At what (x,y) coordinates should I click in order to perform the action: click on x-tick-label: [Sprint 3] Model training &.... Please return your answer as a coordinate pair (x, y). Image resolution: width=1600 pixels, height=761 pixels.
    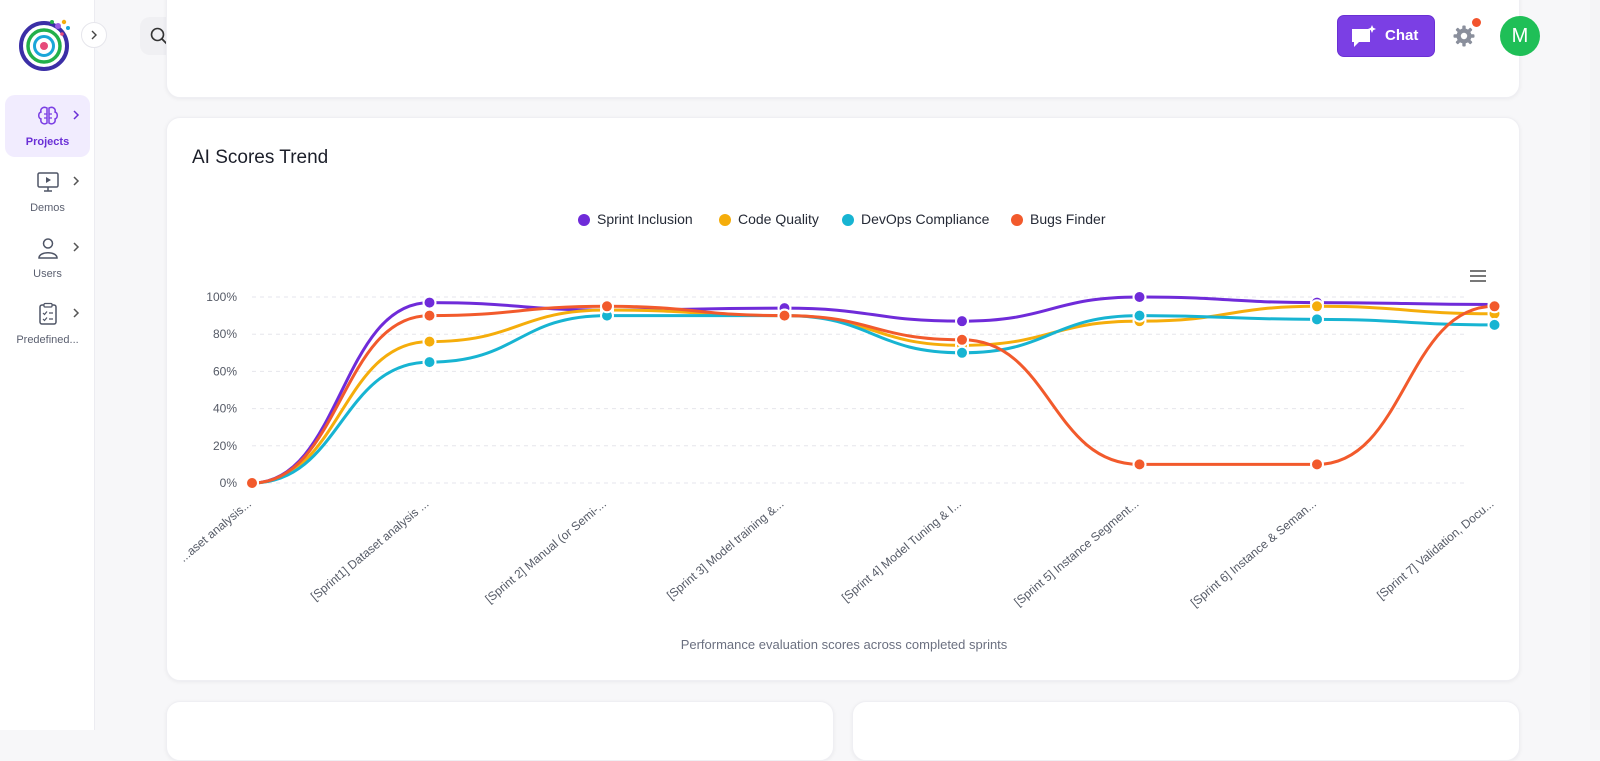
    Looking at the image, I should click on (725, 550).